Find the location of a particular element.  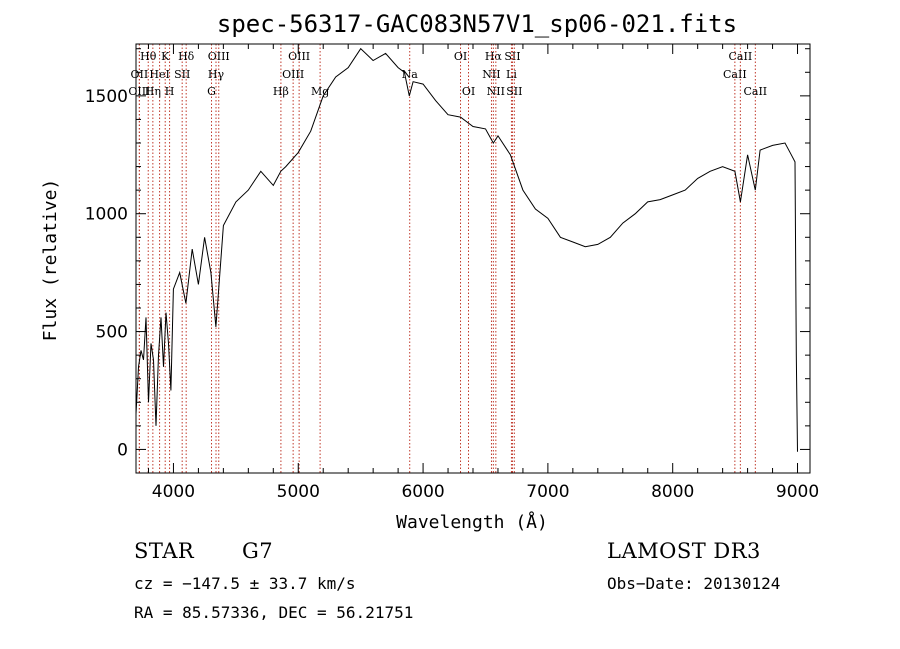

x-tick-label: 5000 is located at coordinates (298, 492).